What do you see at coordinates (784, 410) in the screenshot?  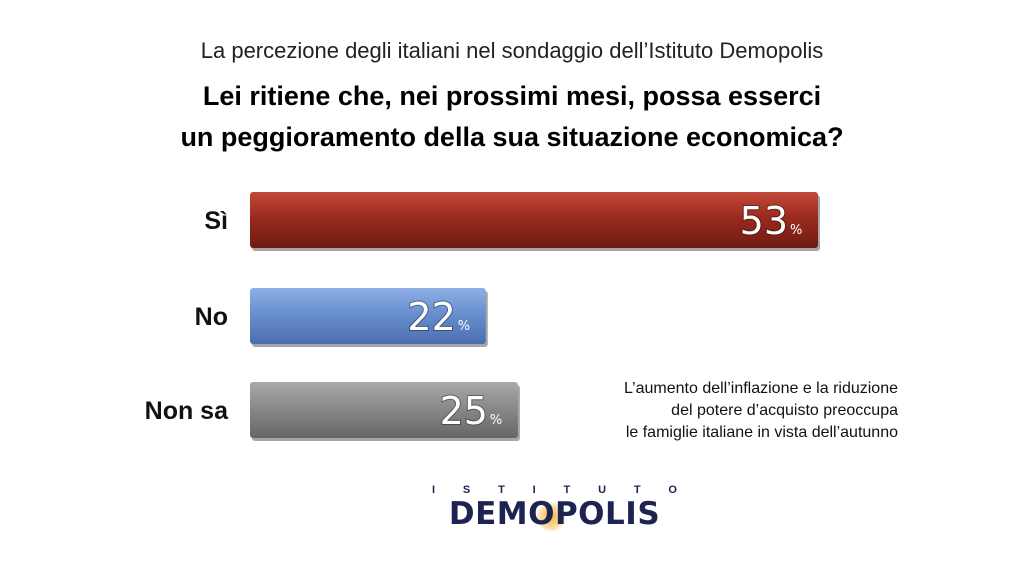 I see `note-line-2: del potere d’acquisto preoccupa` at bounding box center [784, 410].